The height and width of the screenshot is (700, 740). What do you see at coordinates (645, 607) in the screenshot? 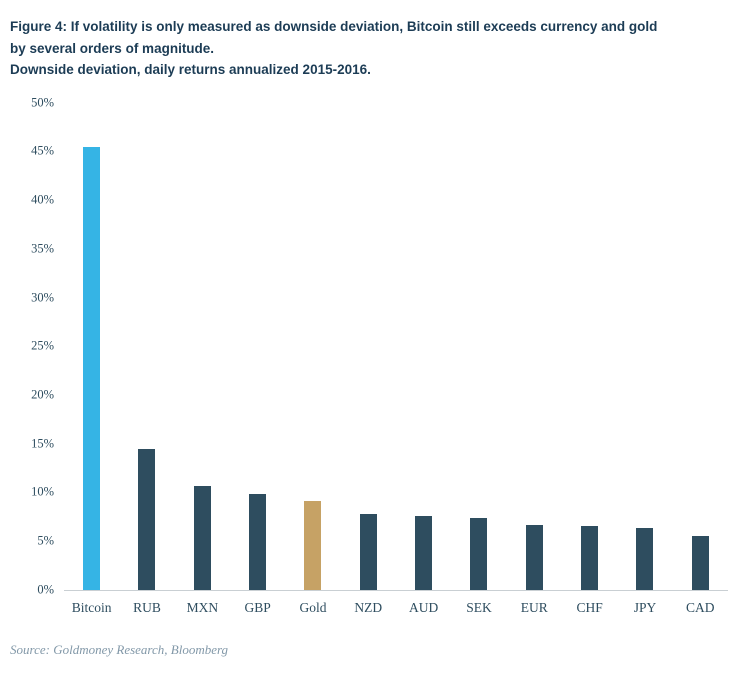
I see `x-axis-label-jpy: JPY` at bounding box center [645, 607].